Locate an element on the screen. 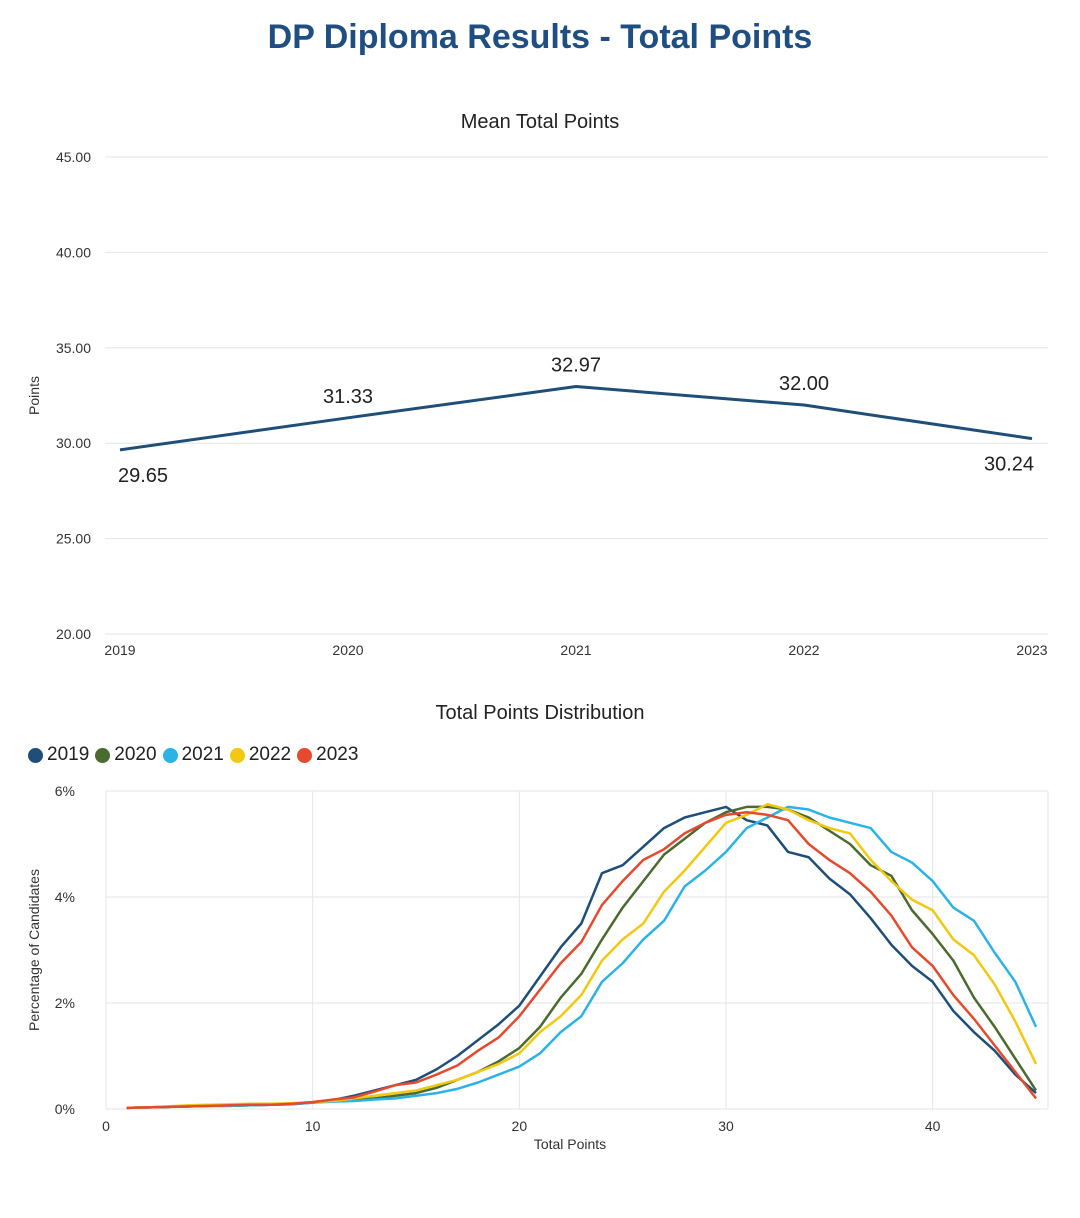 The height and width of the screenshot is (1218, 1080). y-tick-label: 20.00 is located at coordinates (73, 634).